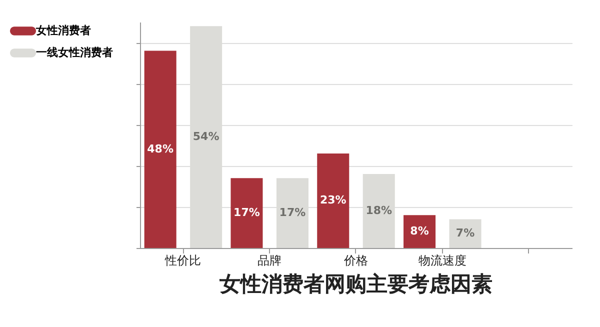 The image size is (600, 327). What do you see at coordinates (355, 284) in the screenshot?
I see `text: 女性消费者网购主要考虑因素` at bounding box center [355, 284].